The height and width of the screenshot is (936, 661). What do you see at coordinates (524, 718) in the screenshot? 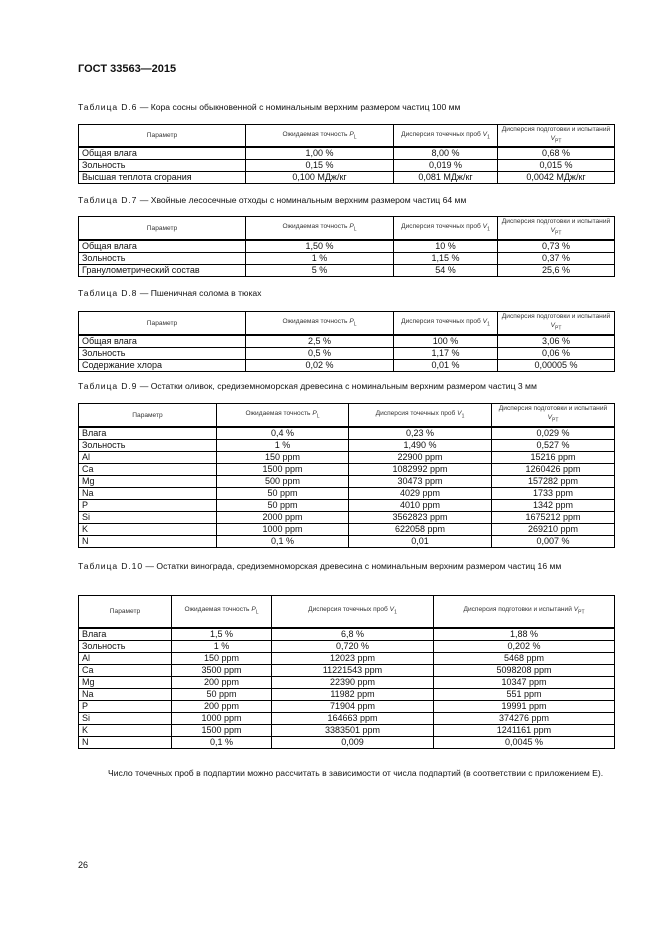
I see `value-cell: 374276 ppm` at bounding box center [524, 718].